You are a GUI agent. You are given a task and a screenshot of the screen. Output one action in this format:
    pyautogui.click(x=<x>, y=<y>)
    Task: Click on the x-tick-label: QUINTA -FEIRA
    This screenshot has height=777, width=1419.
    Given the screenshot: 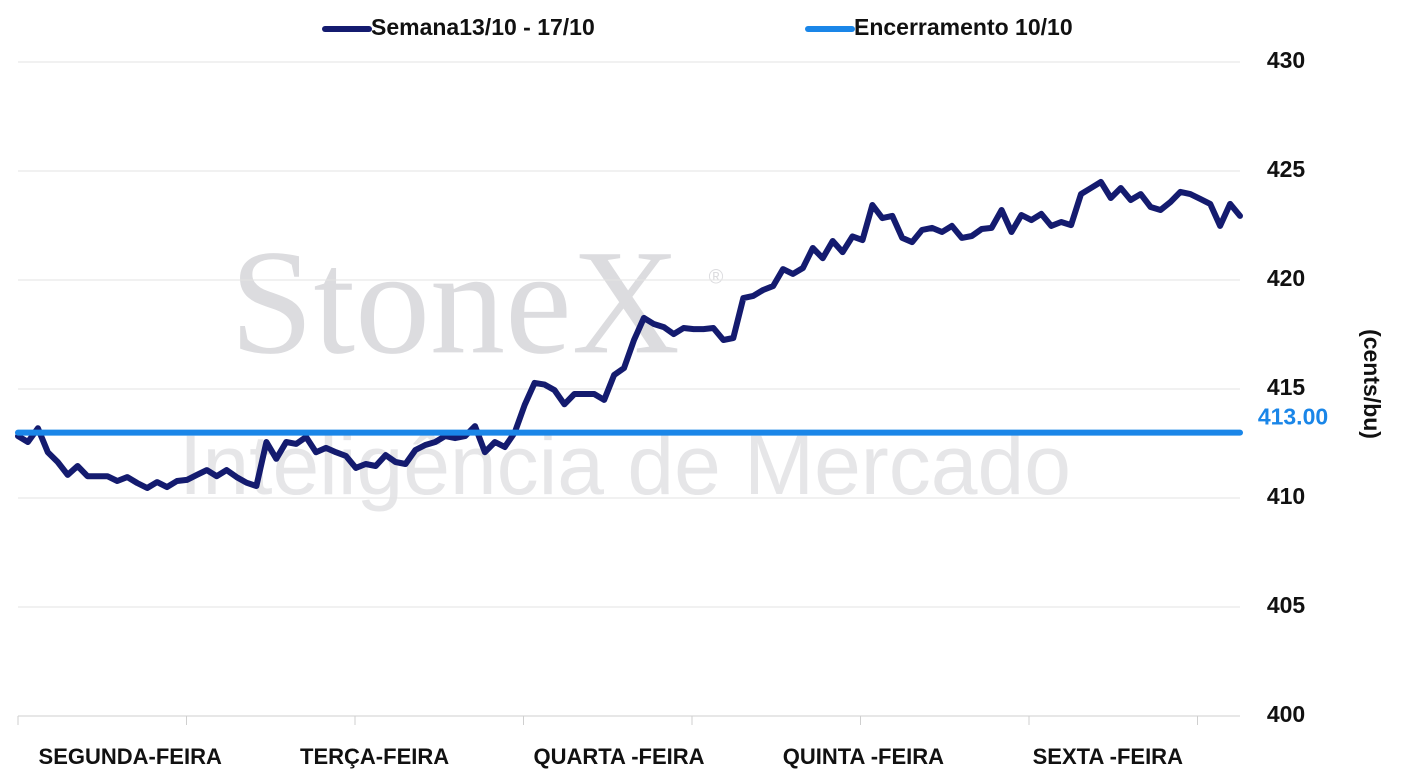 What is the action you would take?
    pyautogui.click(x=863, y=756)
    